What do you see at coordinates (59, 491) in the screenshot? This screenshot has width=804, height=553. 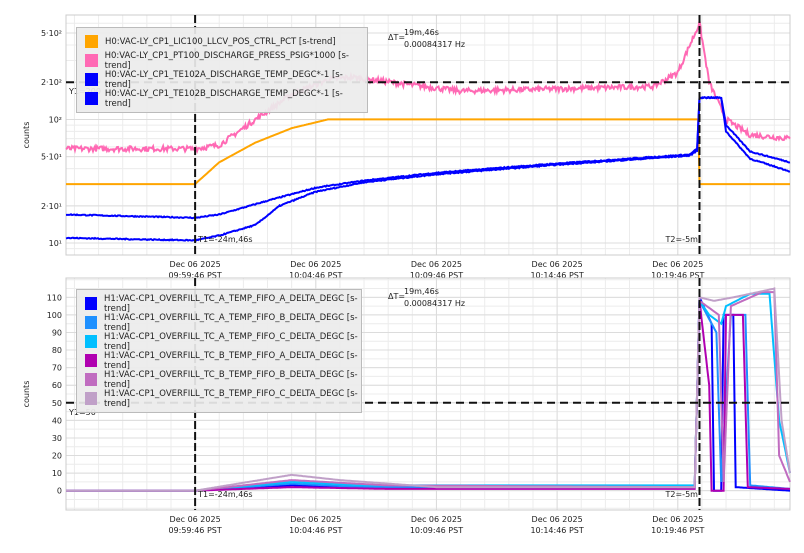 I see `y-tick-label: 0` at bounding box center [59, 491].